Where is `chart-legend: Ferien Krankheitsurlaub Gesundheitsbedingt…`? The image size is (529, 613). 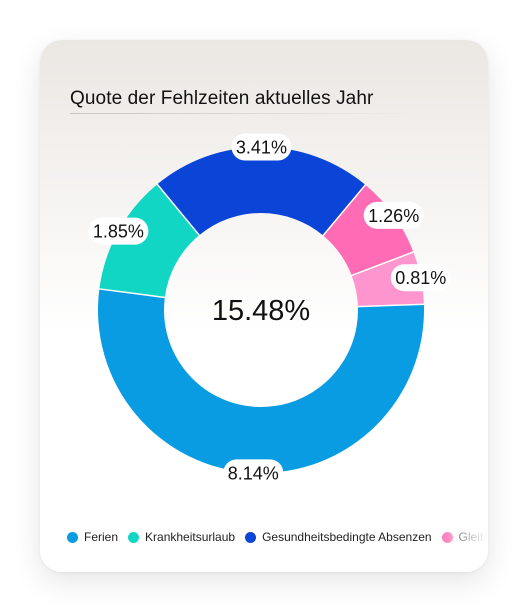
chart-legend: Ferien Krankheitsurlaub Gesundheitsbedingt… is located at coordinates (277, 537).